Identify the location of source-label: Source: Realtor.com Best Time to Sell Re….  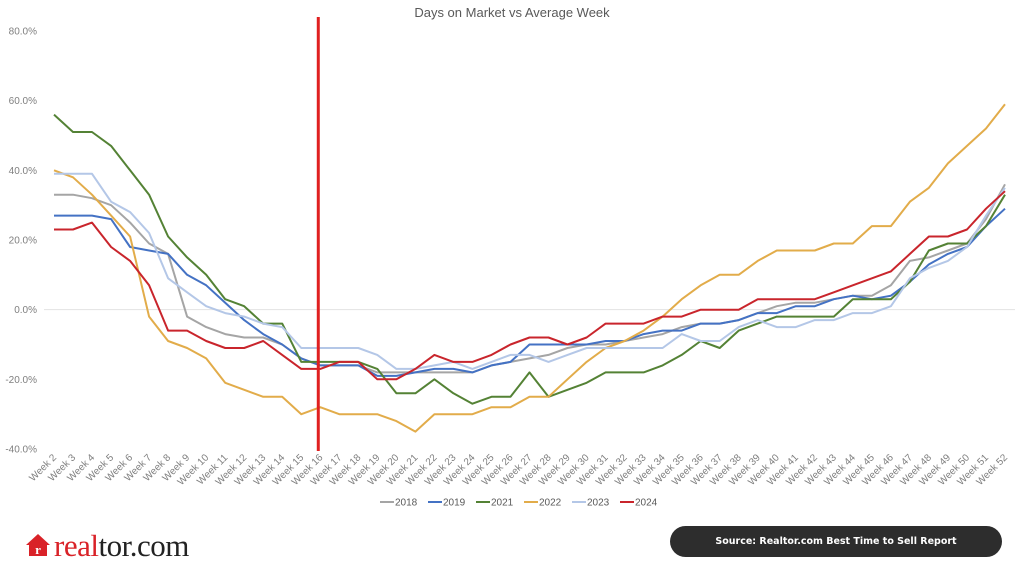
(836, 541).